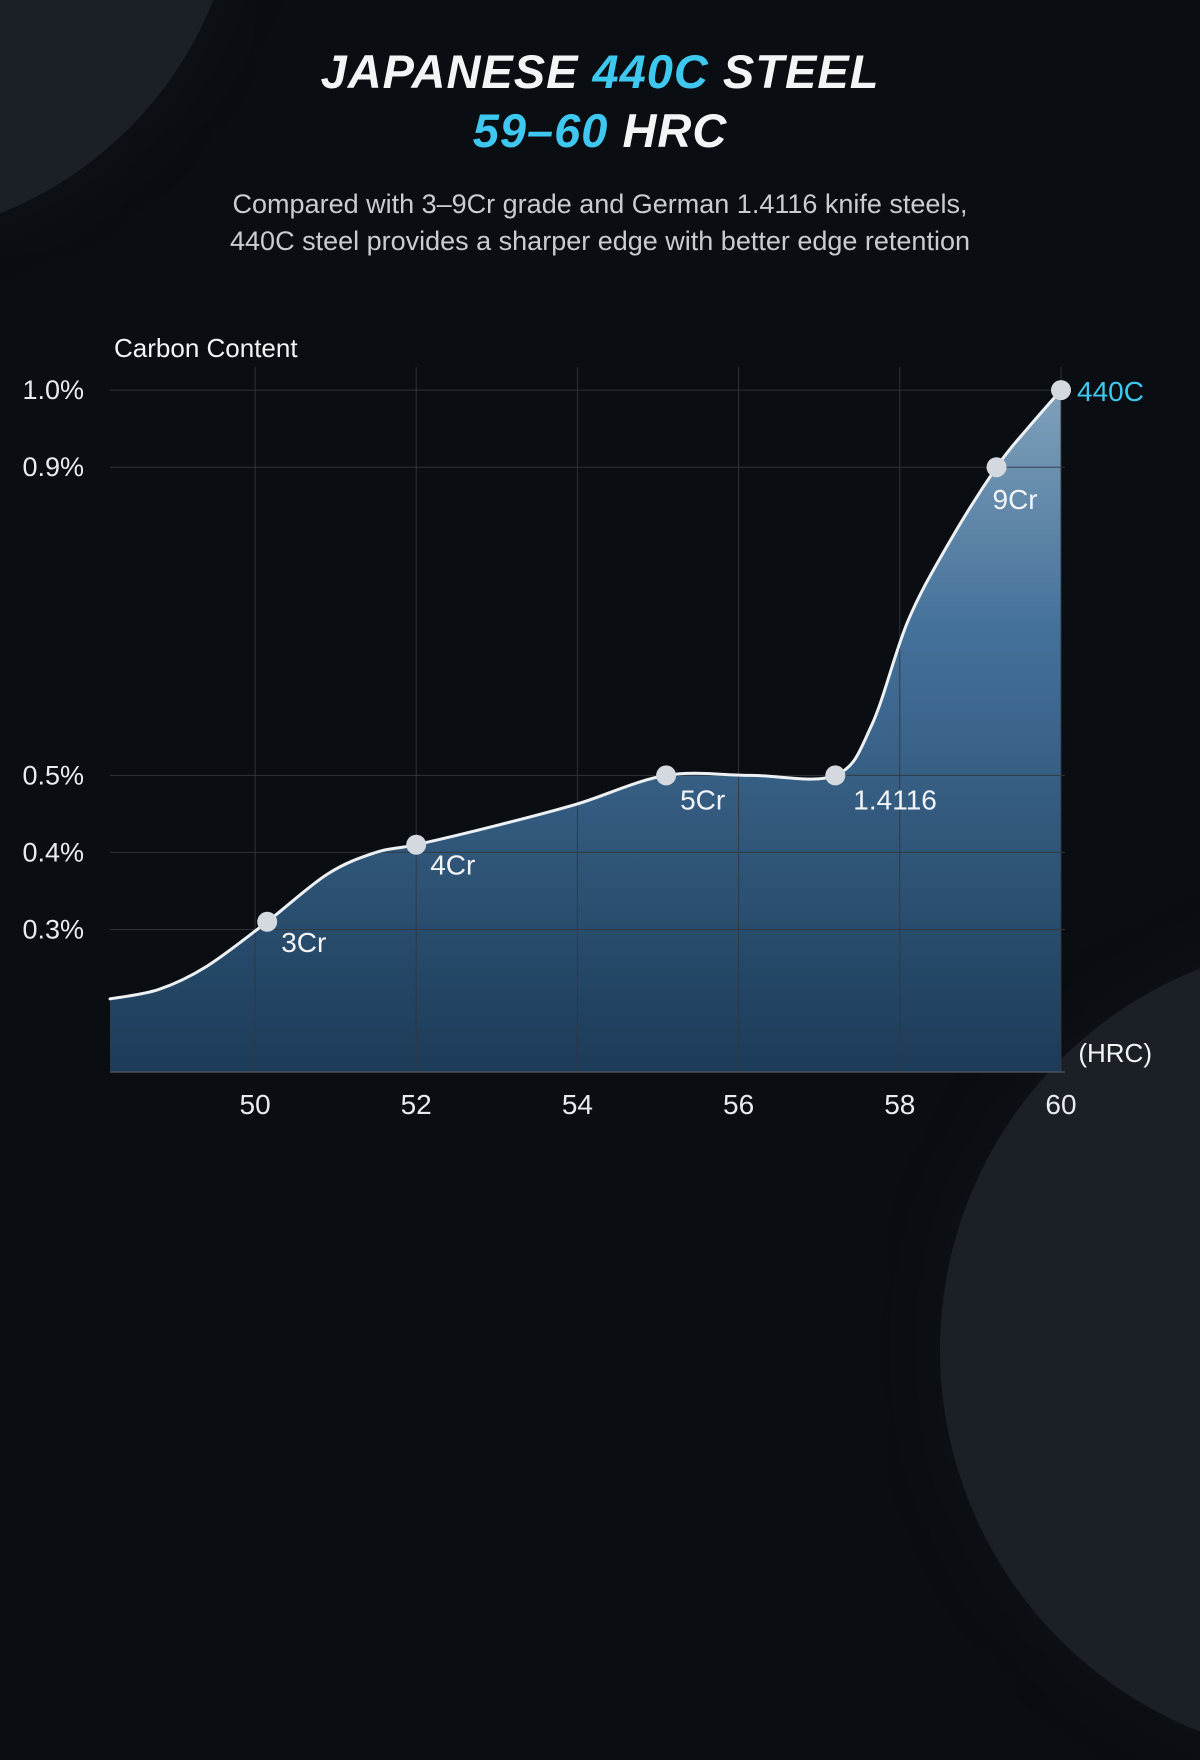 The image size is (1200, 1760). I want to click on x-tick-label: 54, so click(577, 1104).